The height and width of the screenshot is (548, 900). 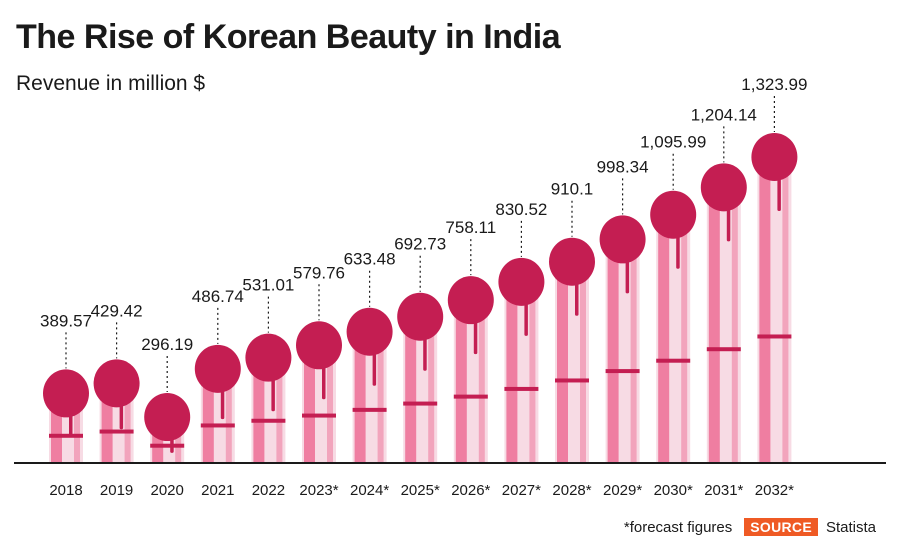 I want to click on chart-title: The Rise of Korean Beauty in India, so click(x=288, y=37).